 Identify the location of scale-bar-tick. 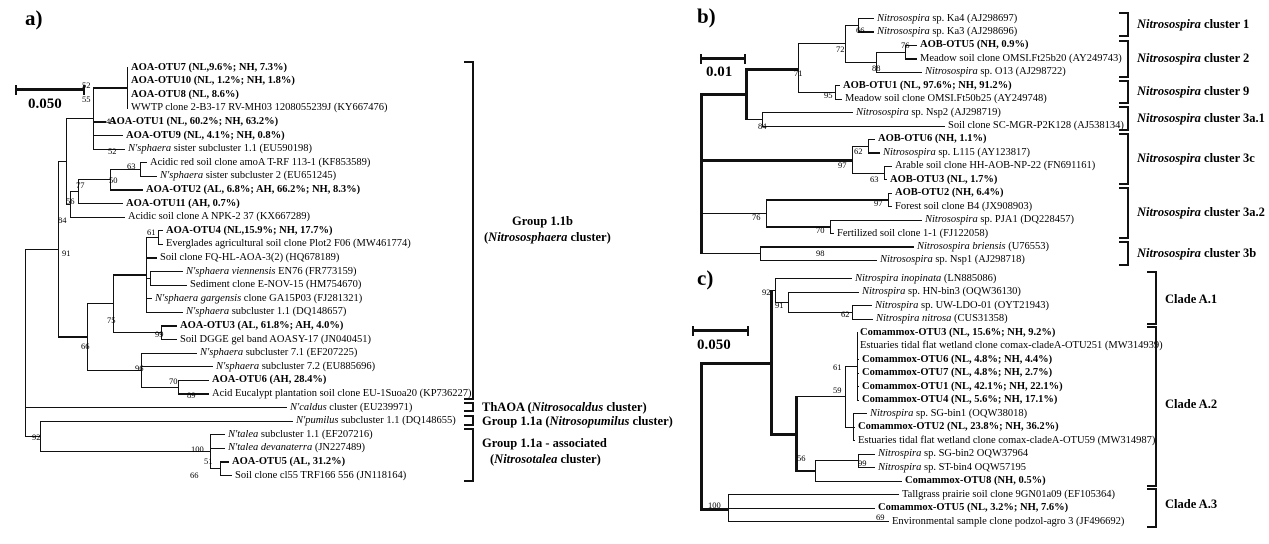
(748, 330).